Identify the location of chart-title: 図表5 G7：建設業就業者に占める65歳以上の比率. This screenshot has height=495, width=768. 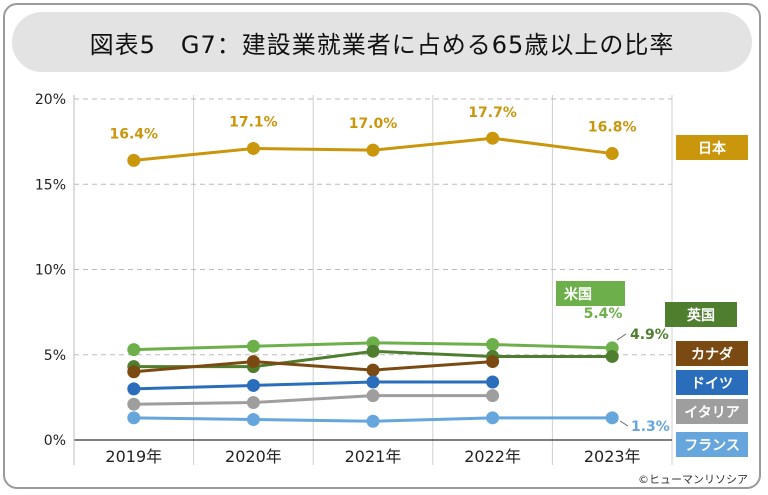
(382, 44).